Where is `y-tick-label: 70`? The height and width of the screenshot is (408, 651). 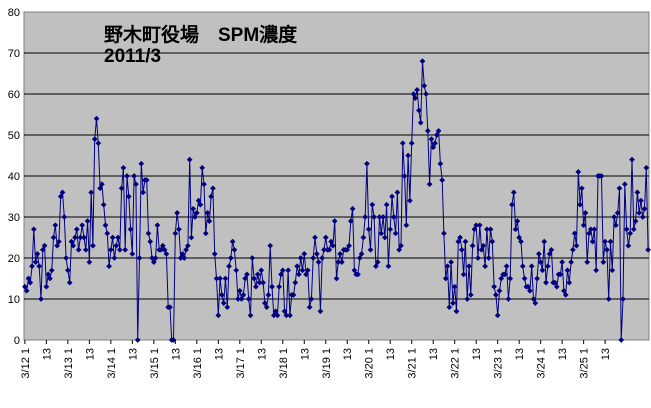 y-tick-label: 70 is located at coordinates (14, 54).